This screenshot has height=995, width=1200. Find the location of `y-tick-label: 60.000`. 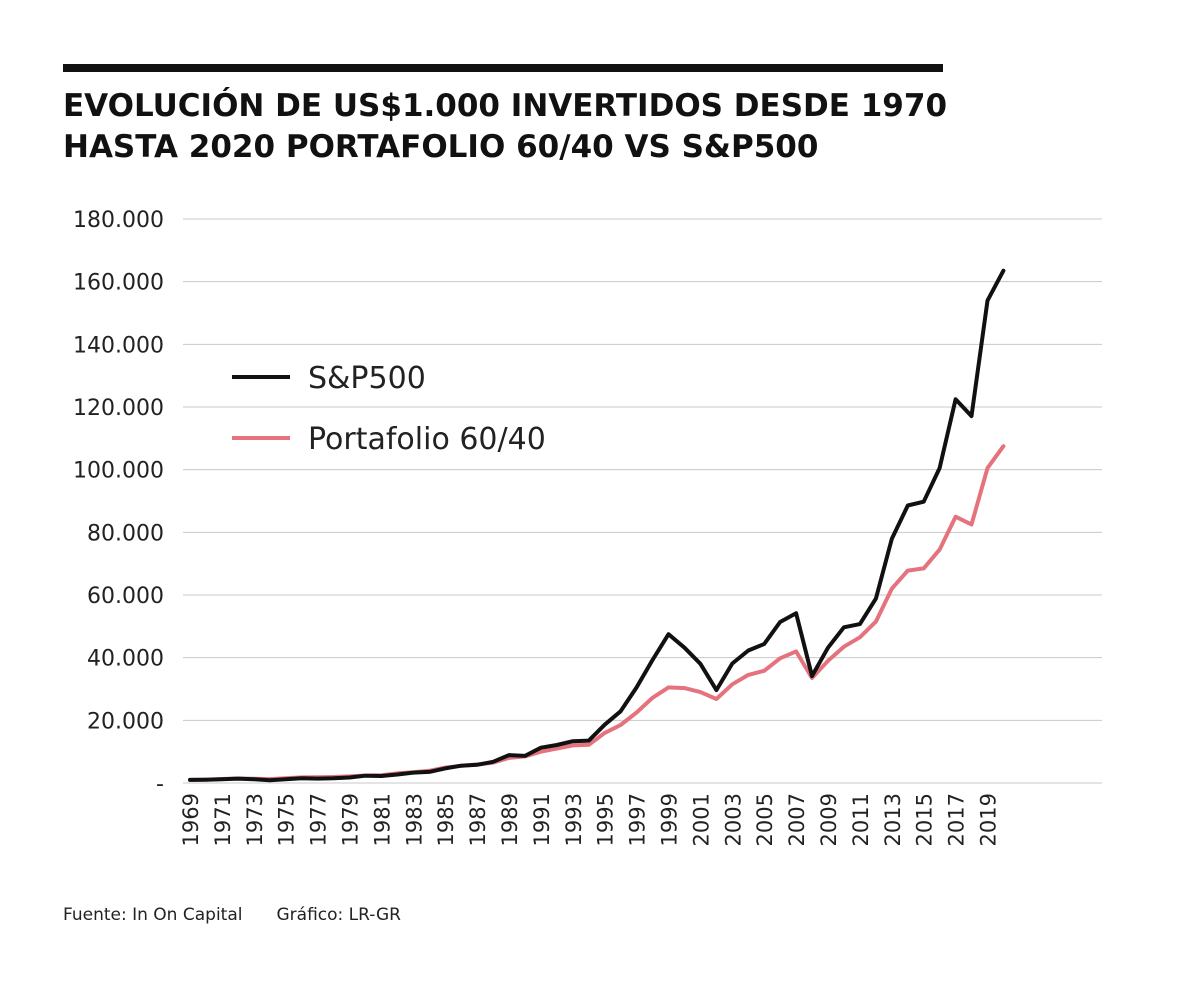

y-tick-label: 60.000 is located at coordinates (125, 596).